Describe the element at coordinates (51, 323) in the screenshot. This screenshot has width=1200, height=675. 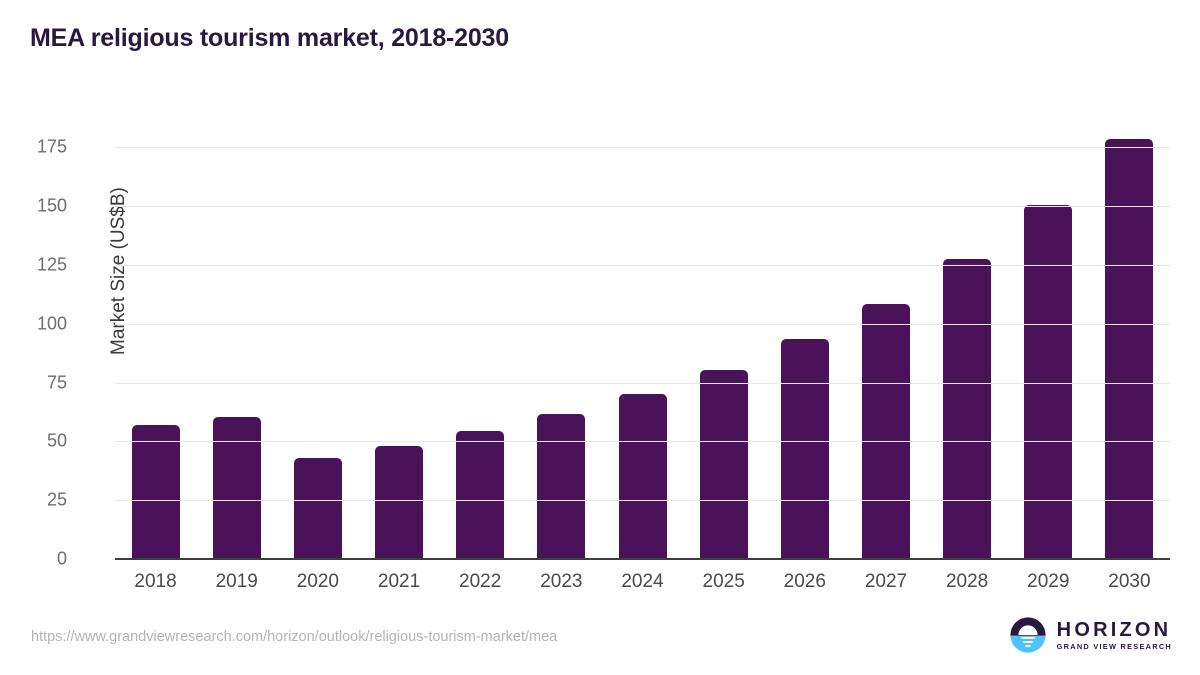
I see `y-tick-label: 100` at that location.